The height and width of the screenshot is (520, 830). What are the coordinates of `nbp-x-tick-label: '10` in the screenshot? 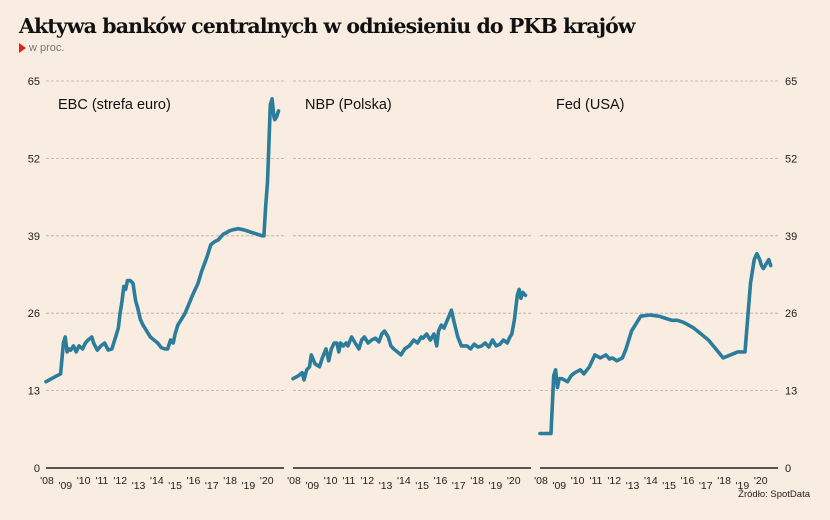 It's located at (331, 481).